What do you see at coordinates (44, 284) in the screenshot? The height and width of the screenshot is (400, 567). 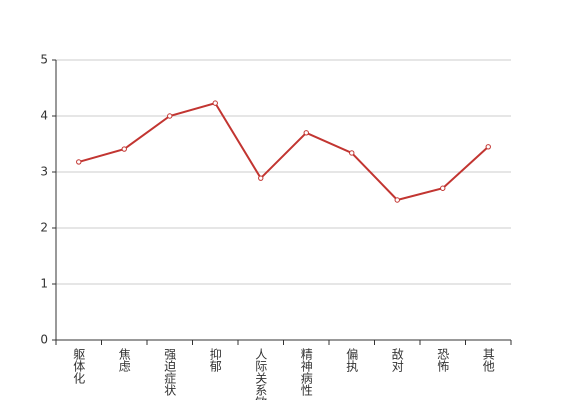 I see `y-tick-label: 1` at bounding box center [44, 284].